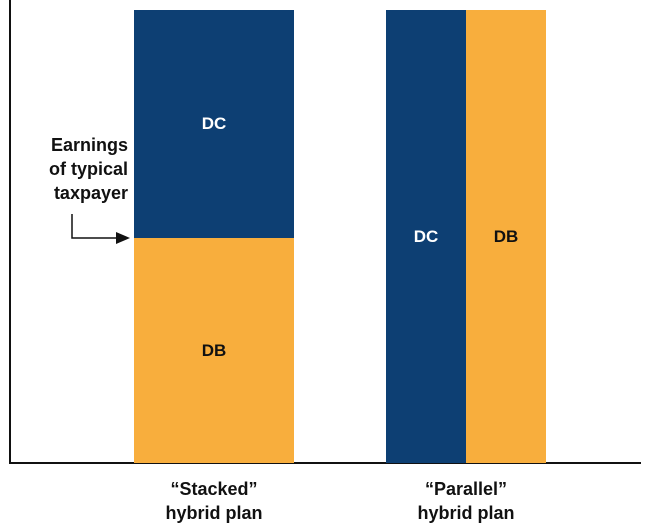 This screenshot has width=650, height=529. I want to click on stacked-db-segment: DB, so click(214, 350).